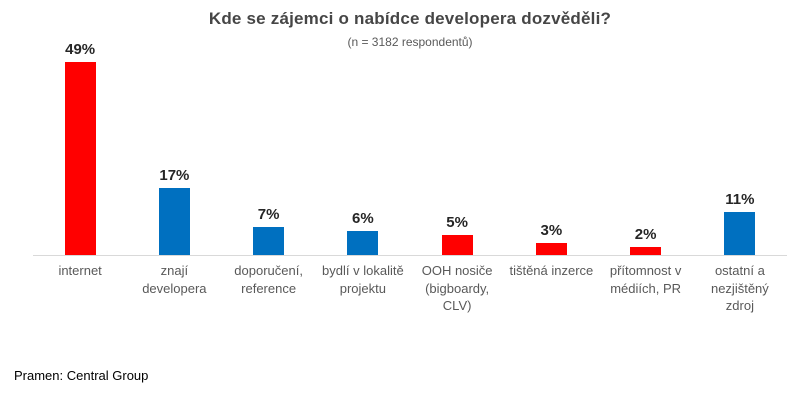 This screenshot has height=403, width=800. I want to click on bar-value-label: 5%, so click(457, 222).